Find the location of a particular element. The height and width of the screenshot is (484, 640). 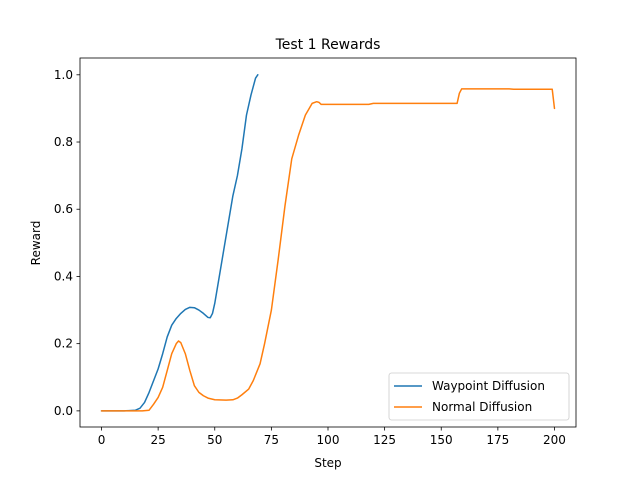

x-tick-label: 175 is located at coordinates (497, 440).